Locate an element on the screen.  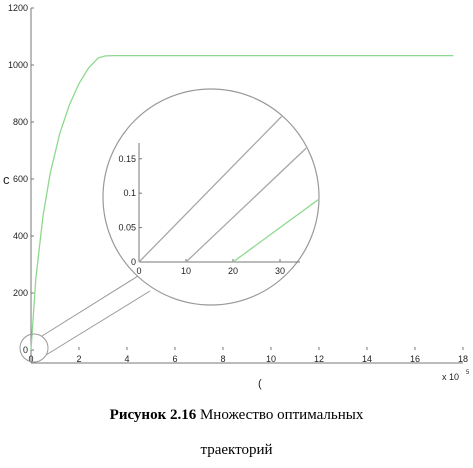
main-y-tick-label: 0 is located at coordinates (25, 350).